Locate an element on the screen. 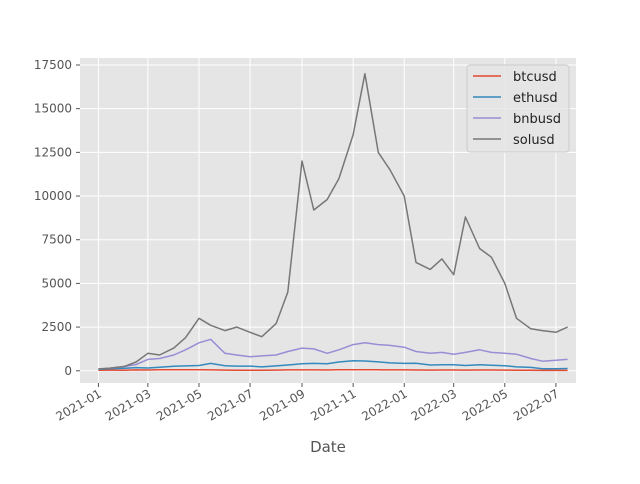  x-tick-label: 2022-05 is located at coordinates (485, 404).